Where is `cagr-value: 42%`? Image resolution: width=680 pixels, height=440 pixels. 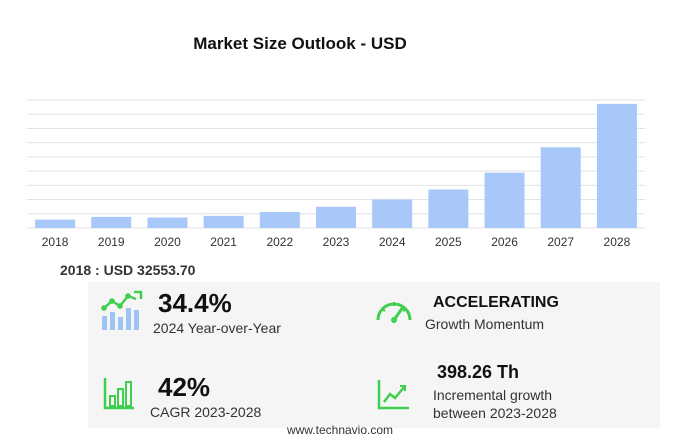
cagr-value: 42% is located at coordinates (184, 387).